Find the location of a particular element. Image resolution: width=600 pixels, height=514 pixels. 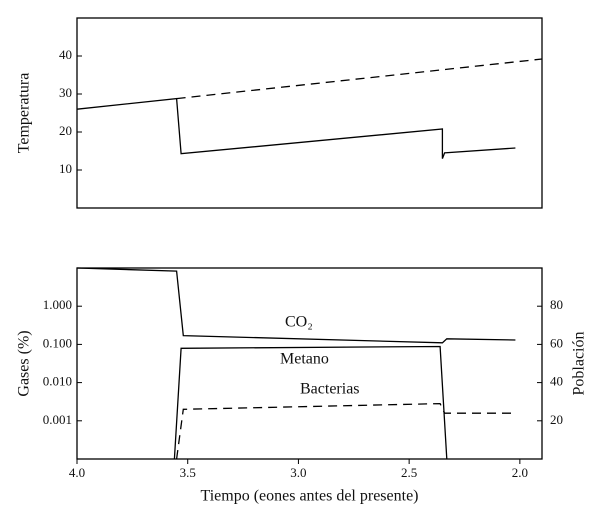

x-tick-label: 2.5 is located at coordinates (409, 472).